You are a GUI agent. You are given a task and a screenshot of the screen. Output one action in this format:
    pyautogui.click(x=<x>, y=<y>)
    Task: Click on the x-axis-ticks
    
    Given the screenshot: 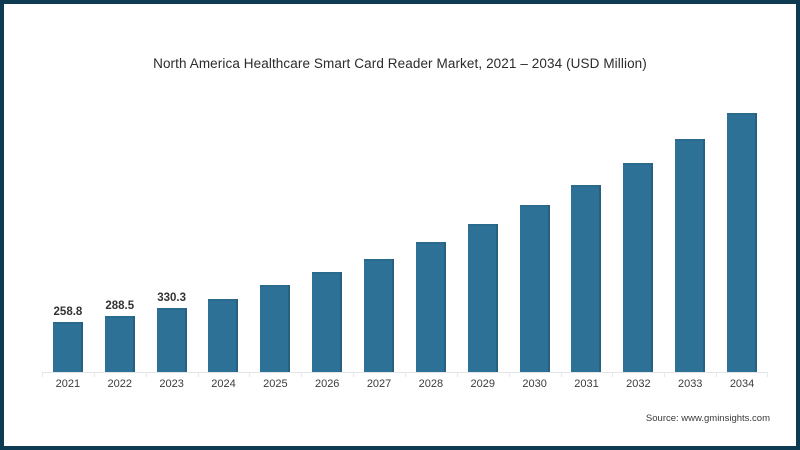 What is the action you would take?
    pyautogui.click(x=405, y=374)
    